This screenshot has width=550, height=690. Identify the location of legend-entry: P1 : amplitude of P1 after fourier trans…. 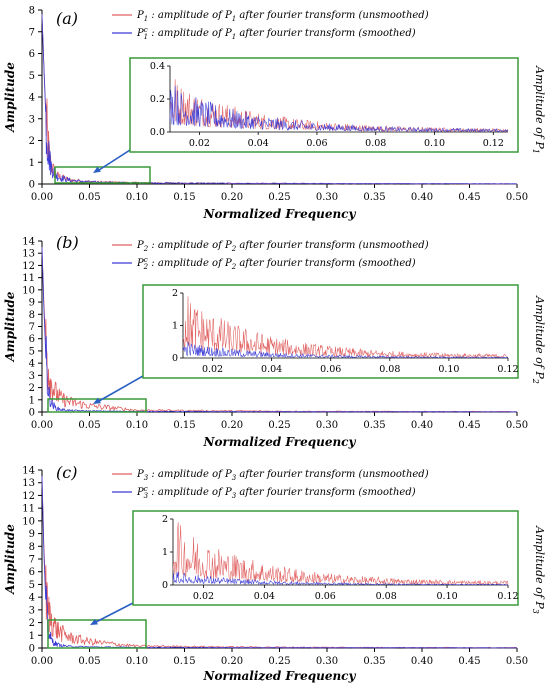
(282, 16).